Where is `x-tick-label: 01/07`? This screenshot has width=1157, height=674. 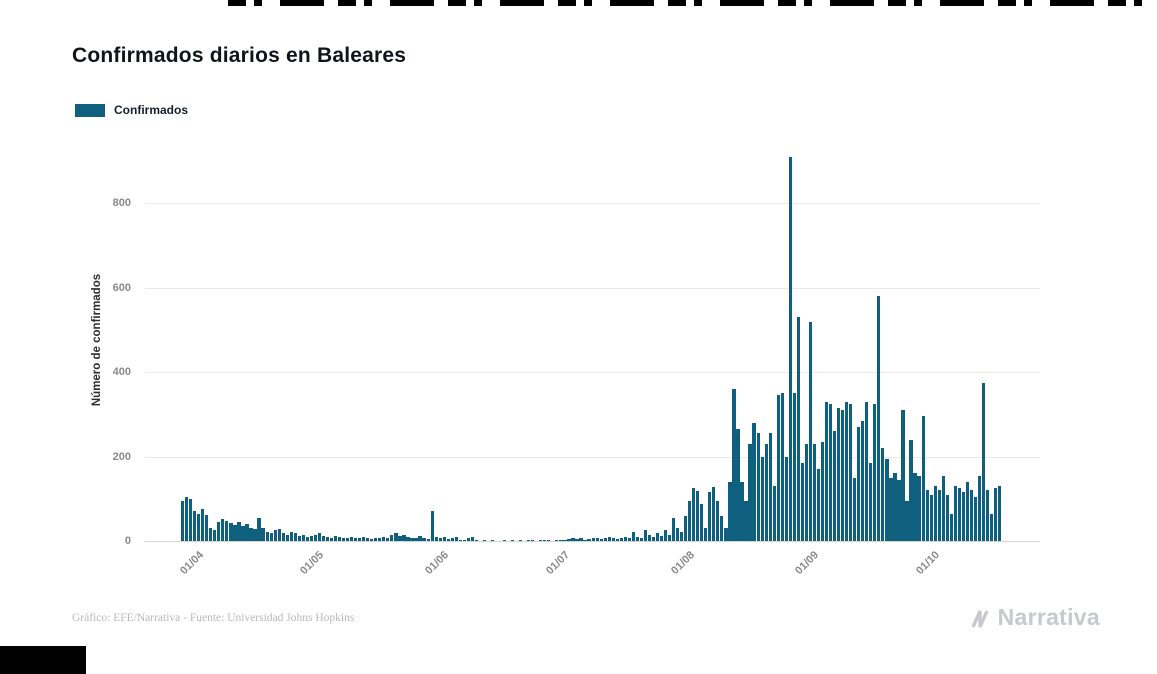 x-tick-label: 01/07 is located at coordinates (557, 563).